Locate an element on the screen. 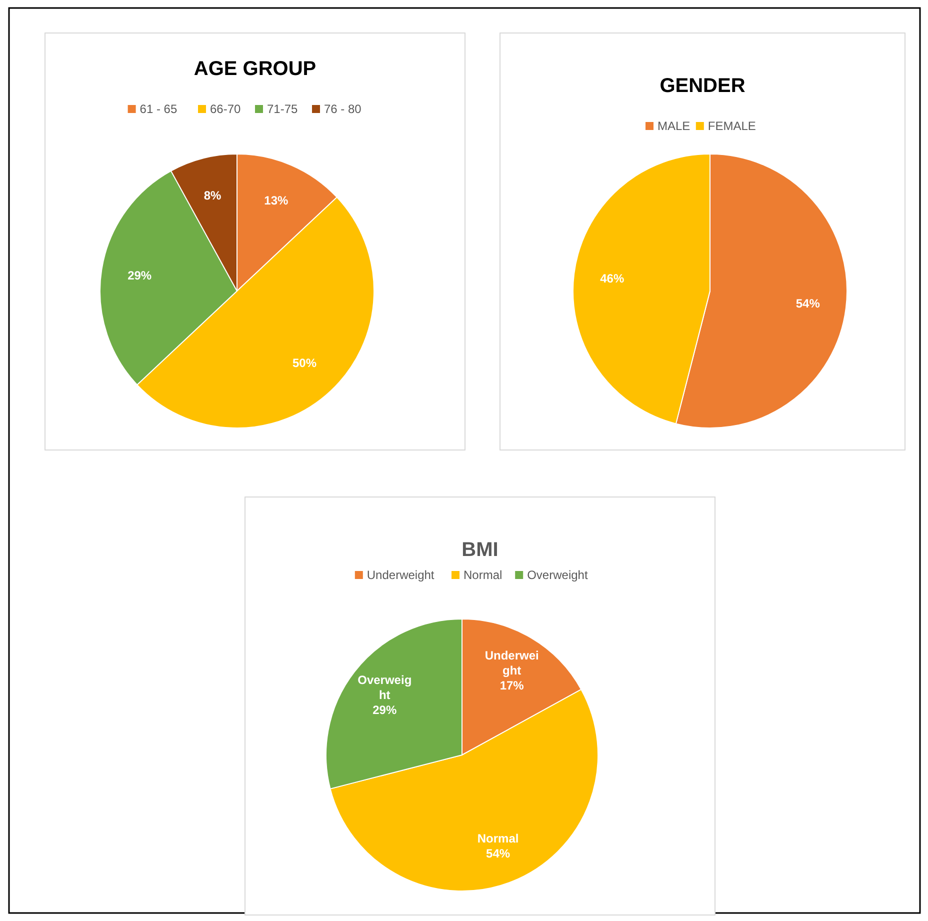 The image size is (928, 921). chart-title: BMI is located at coordinates (480, 550).